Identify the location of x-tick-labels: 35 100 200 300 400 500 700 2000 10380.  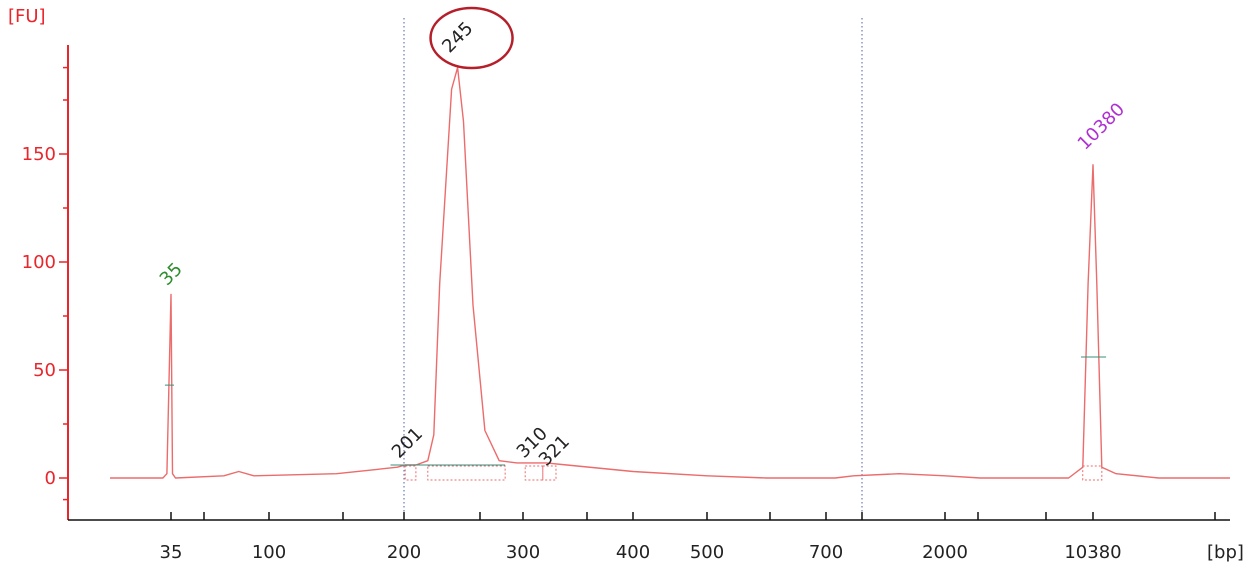
(641, 552).